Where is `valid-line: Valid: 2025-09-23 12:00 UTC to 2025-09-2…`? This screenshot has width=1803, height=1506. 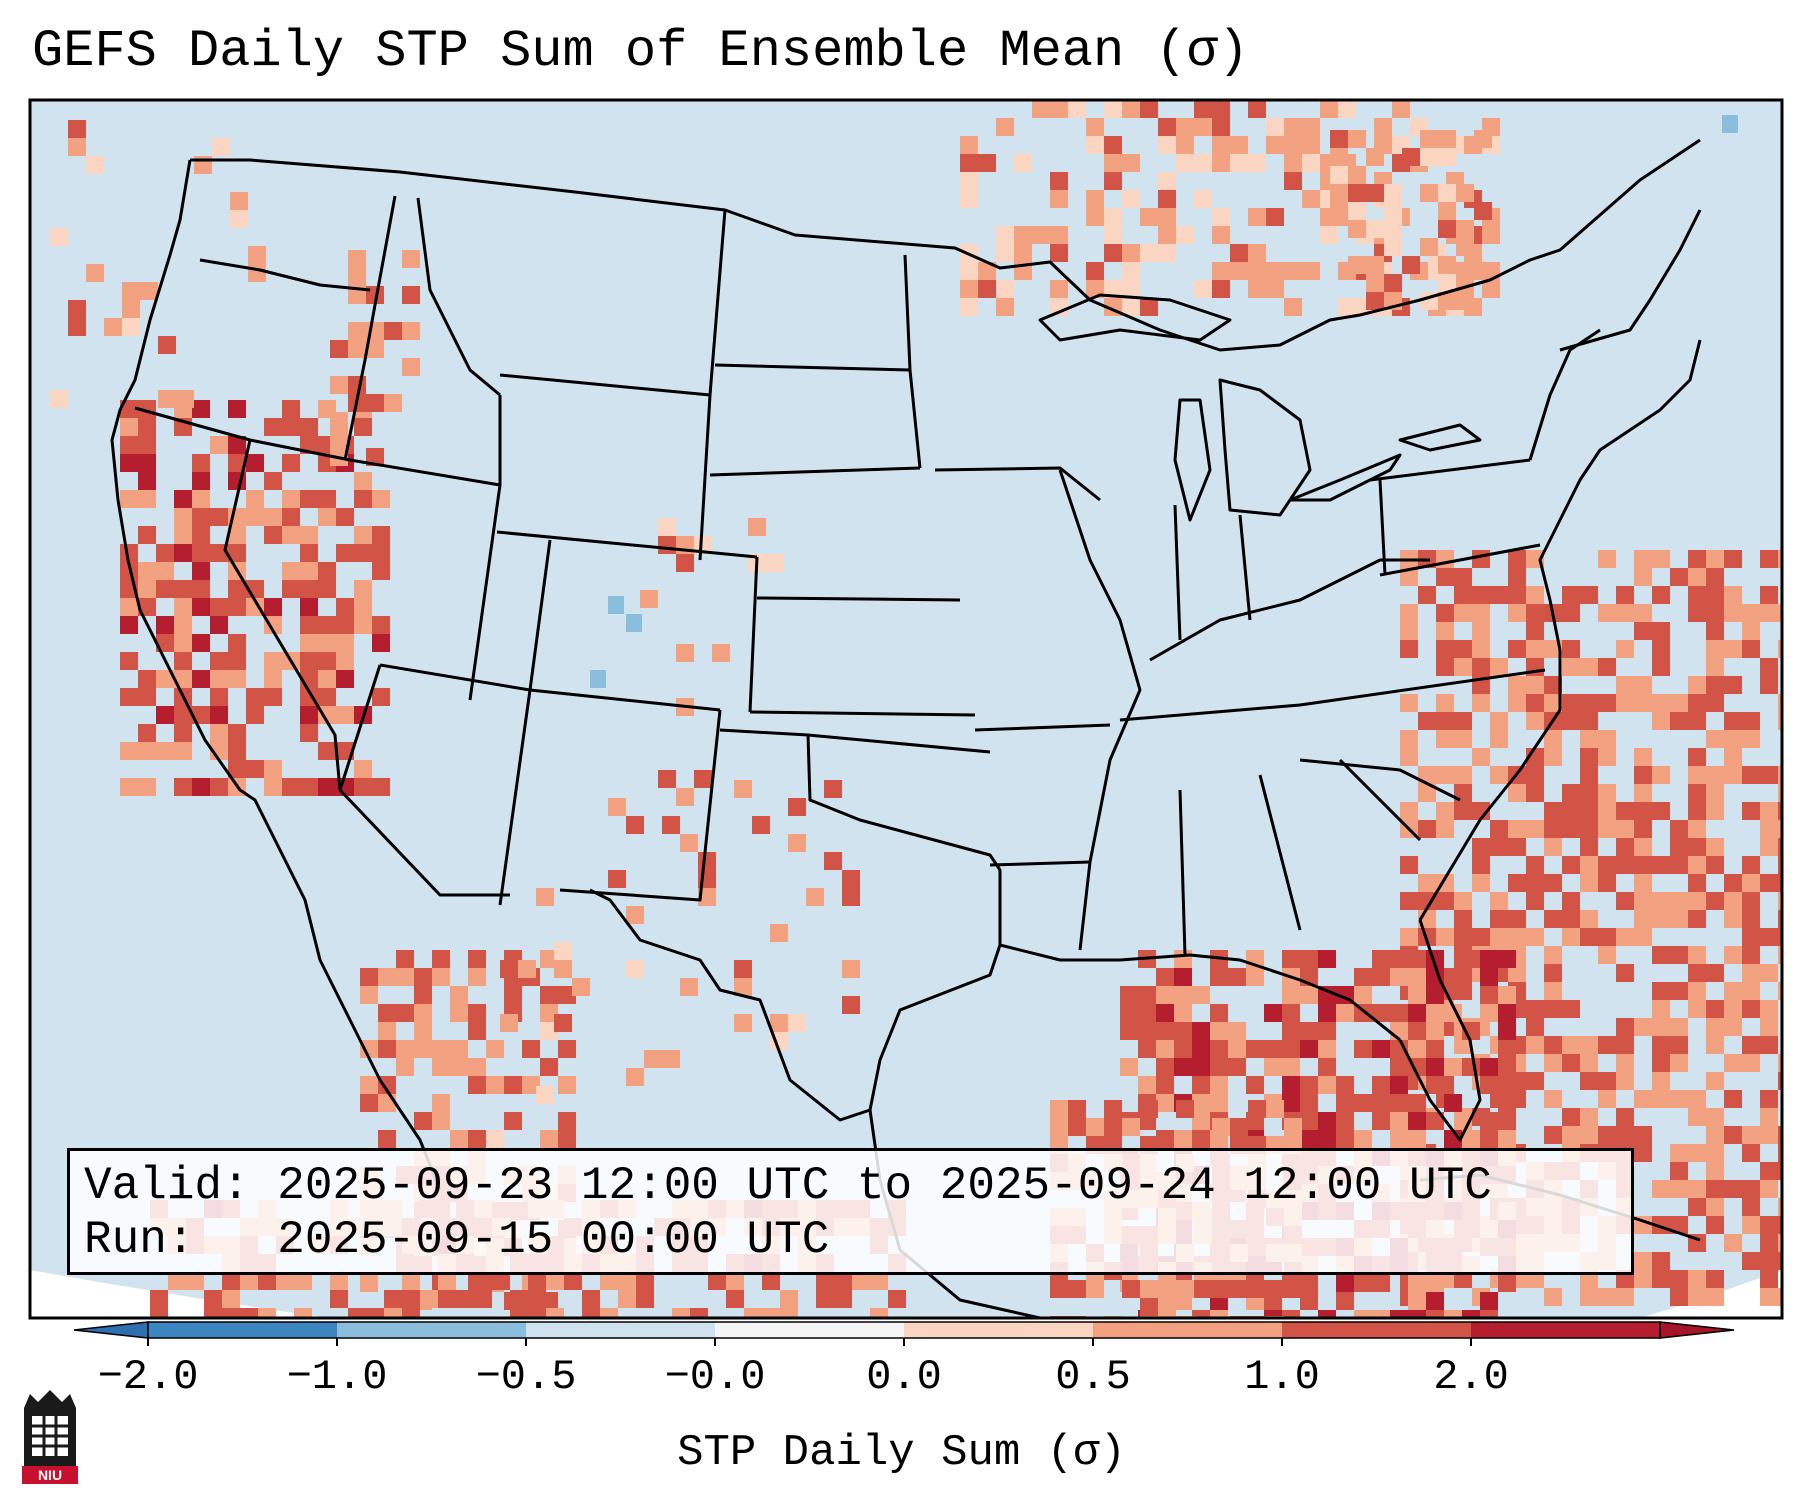
valid-line: Valid: 2025-09-23 12:00 UTC to 2025-09-2… is located at coordinates (788, 1186).